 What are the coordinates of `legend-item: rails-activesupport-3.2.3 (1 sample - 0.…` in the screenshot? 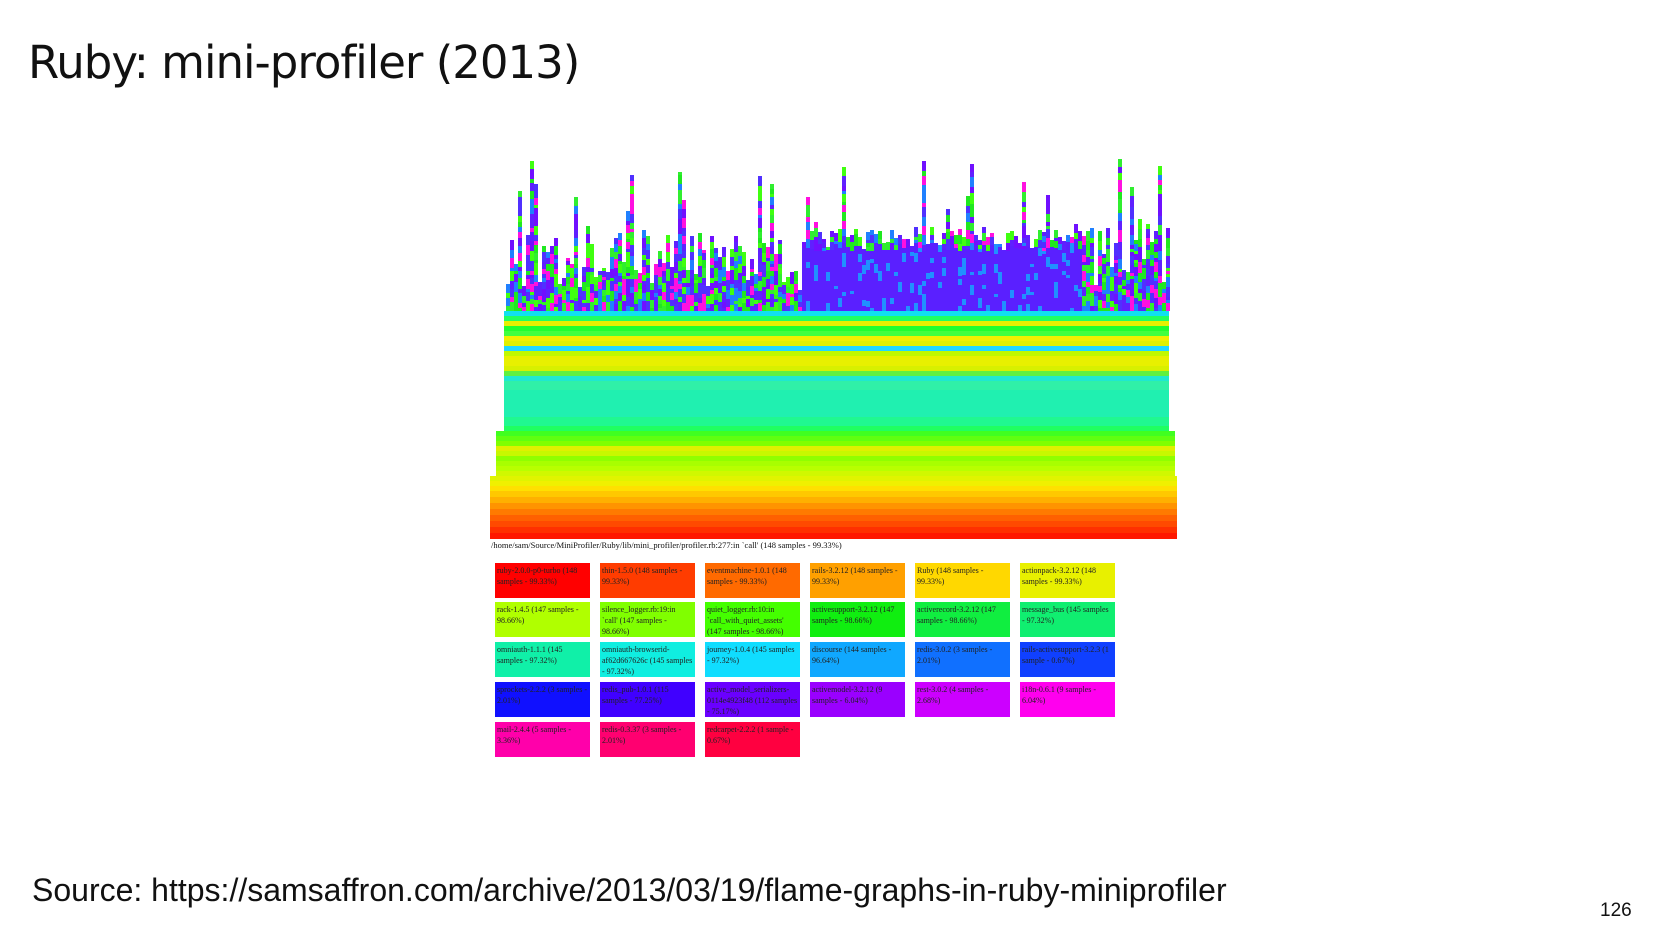 It's located at (1067, 659).